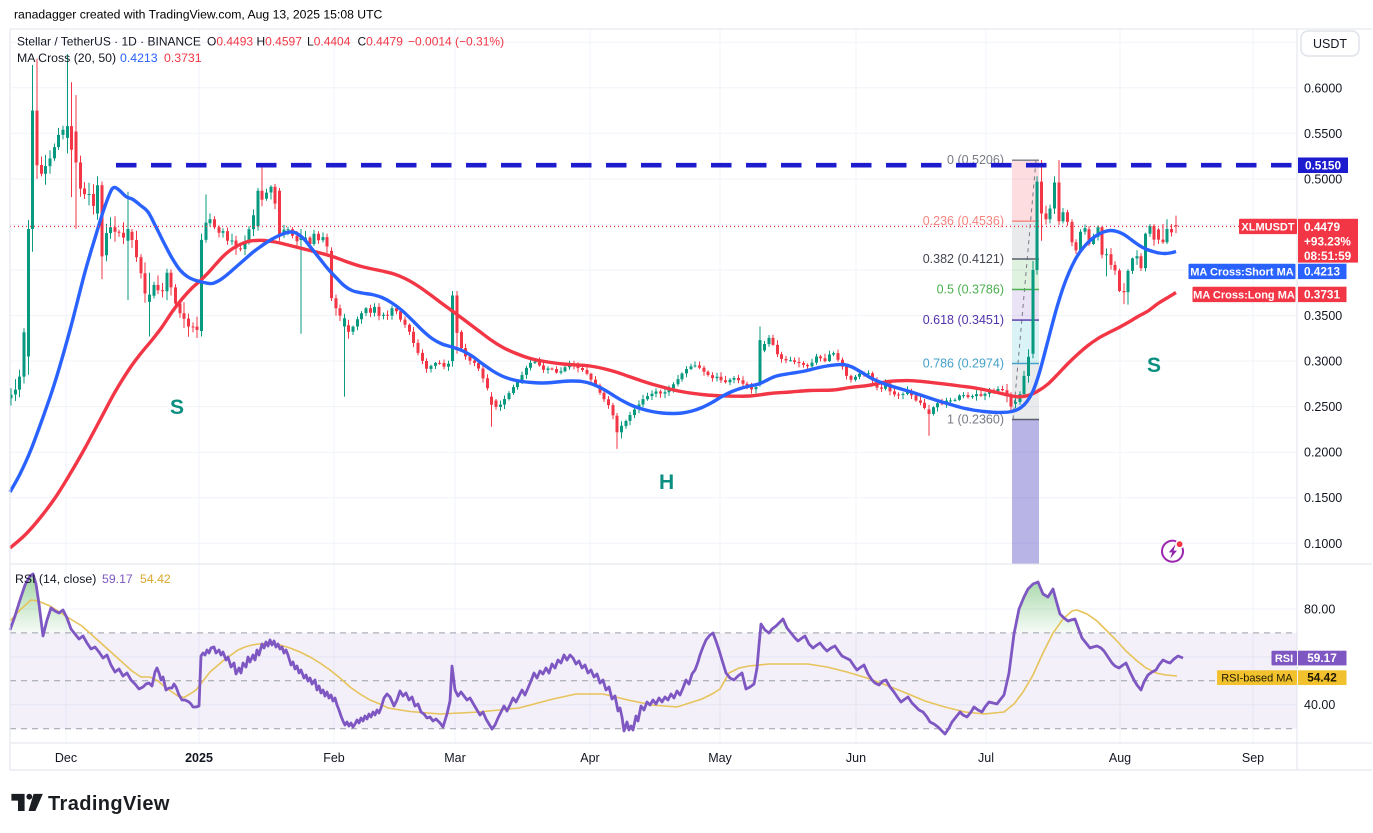 The width and height of the screenshot is (1373, 833). I want to click on svg-text: 0.1500, so click(1323, 498).